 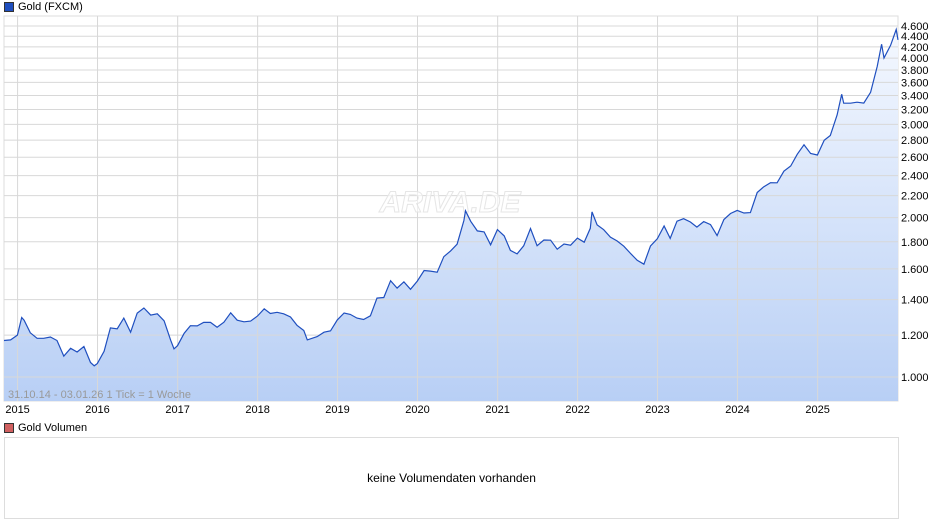 What do you see at coordinates (915, 158) in the screenshot?
I see `y-tick-label: 2.600` at bounding box center [915, 158].